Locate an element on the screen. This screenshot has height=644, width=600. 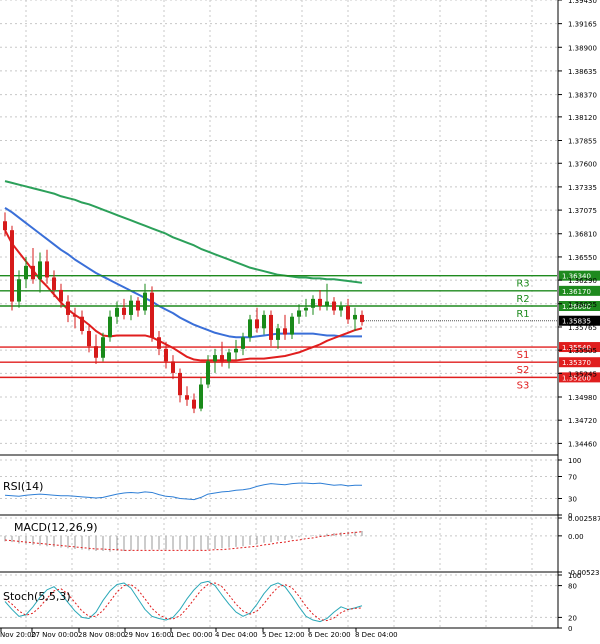
price-tick-label: 1.35245 is located at coordinates (582, 374).